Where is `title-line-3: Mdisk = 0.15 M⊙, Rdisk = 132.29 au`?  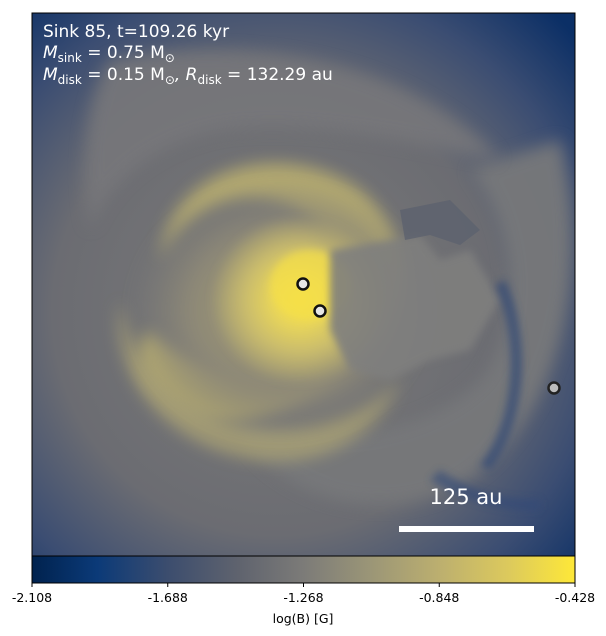
title-line-3: Mdisk = 0.15 M⊙, Rdisk = 132.29 au is located at coordinates (188, 76).